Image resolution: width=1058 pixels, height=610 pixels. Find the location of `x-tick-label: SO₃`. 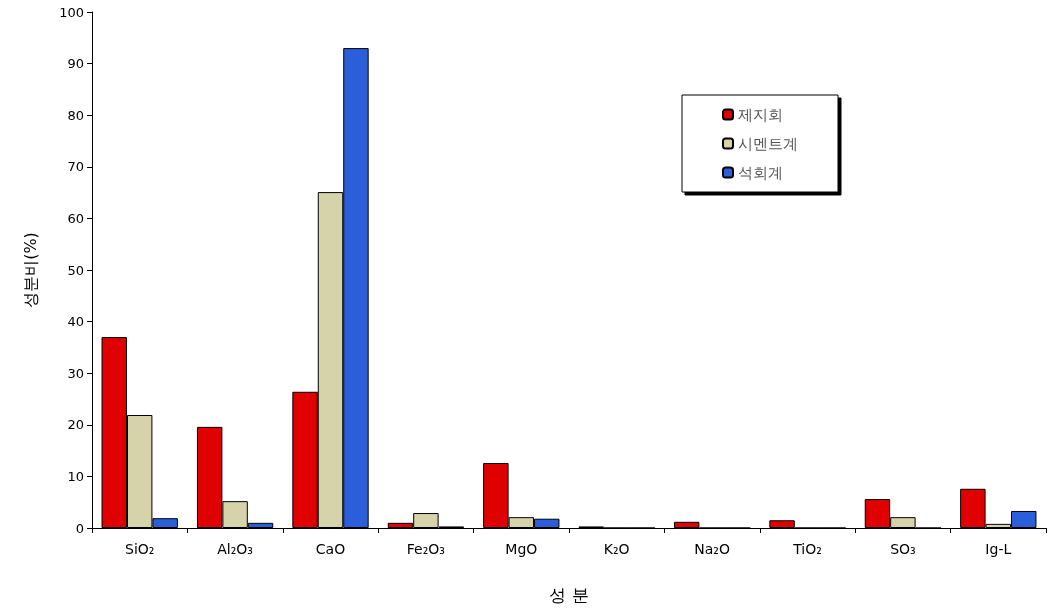

x-tick-label: SO₃ is located at coordinates (903, 549).